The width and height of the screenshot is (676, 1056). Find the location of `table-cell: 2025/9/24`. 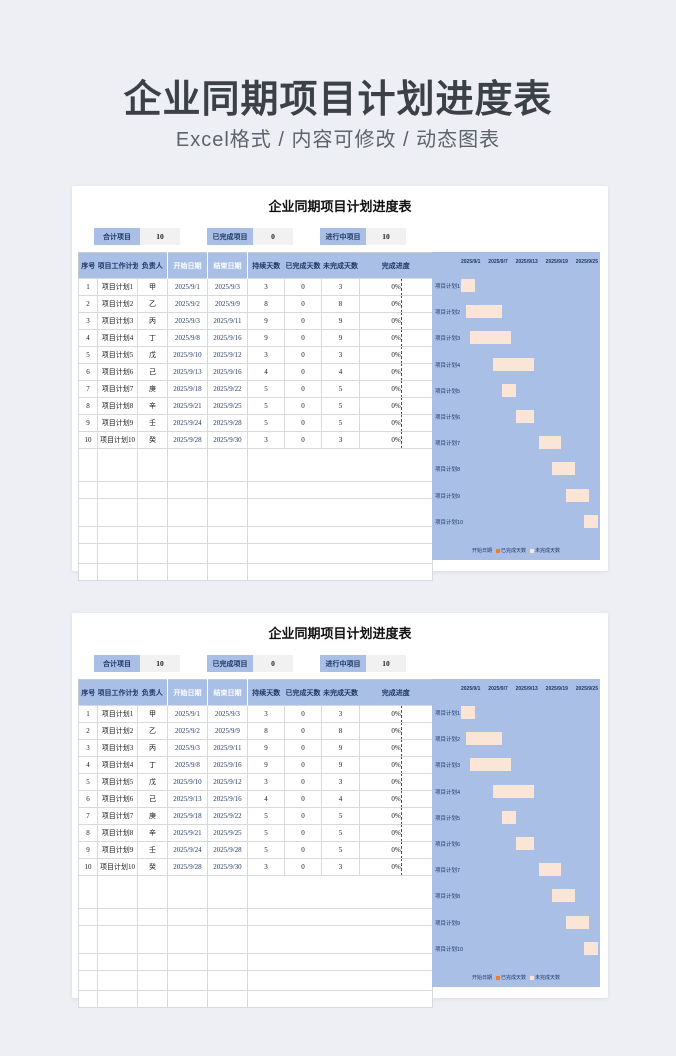

table-cell: 2025/9/24 is located at coordinates (187, 423).